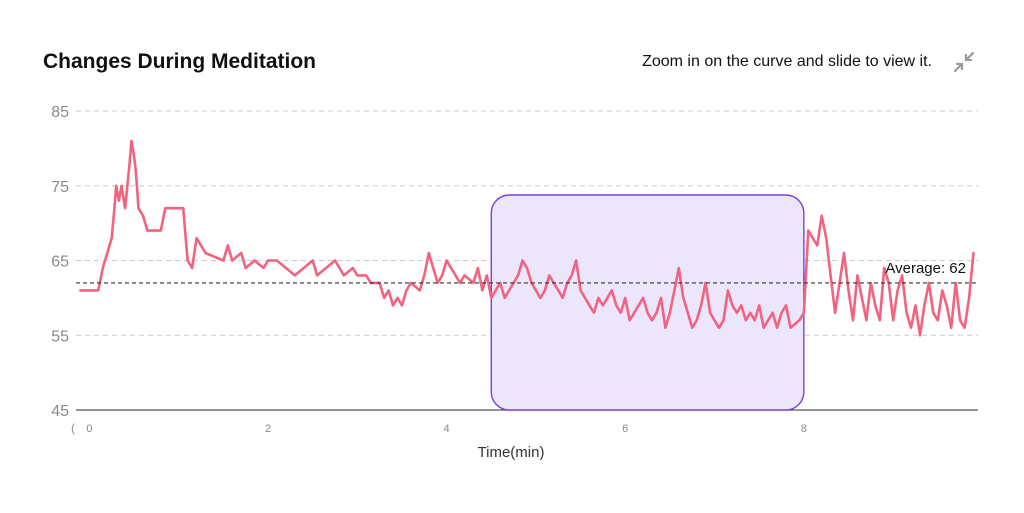 This screenshot has width=1024, height=513. What do you see at coordinates (60, 336) in the screenshot?
I see `y-tick-label: 55` at bounding box center [60, 336].